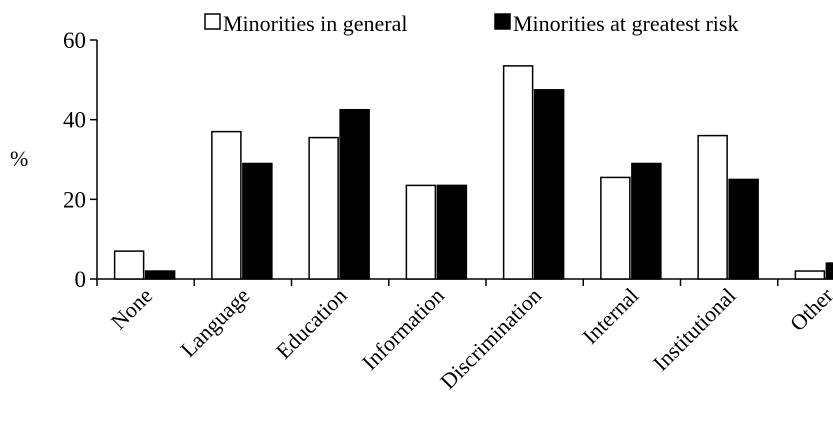 This screenshot has height=431, width=833. What do you see at coordinates (315, 23) in the screenshot?
I see `legend-label-minorities-in-general: Minorities in general` at bounding box center [315, 23].